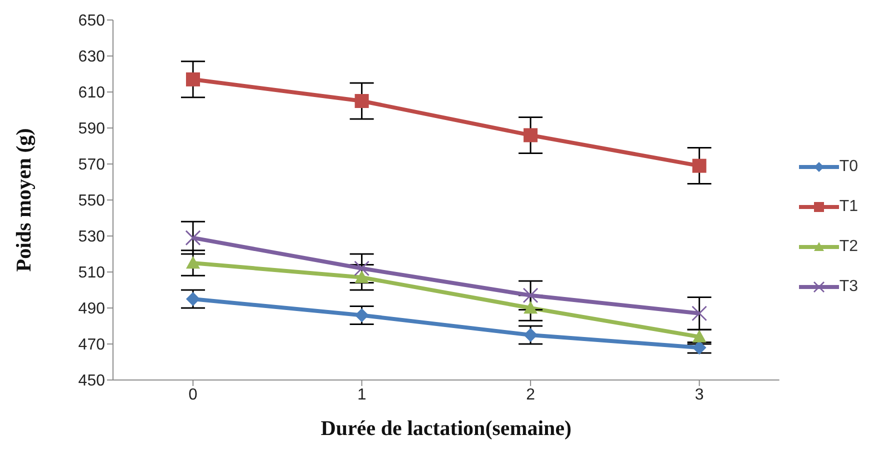 Image resolution: width=887 pixels, height=453 pixels. What do you see at coordinates (92, 273) in the screenshot?
I see `y-tick-label: 510` at bounding box center [92, 273].